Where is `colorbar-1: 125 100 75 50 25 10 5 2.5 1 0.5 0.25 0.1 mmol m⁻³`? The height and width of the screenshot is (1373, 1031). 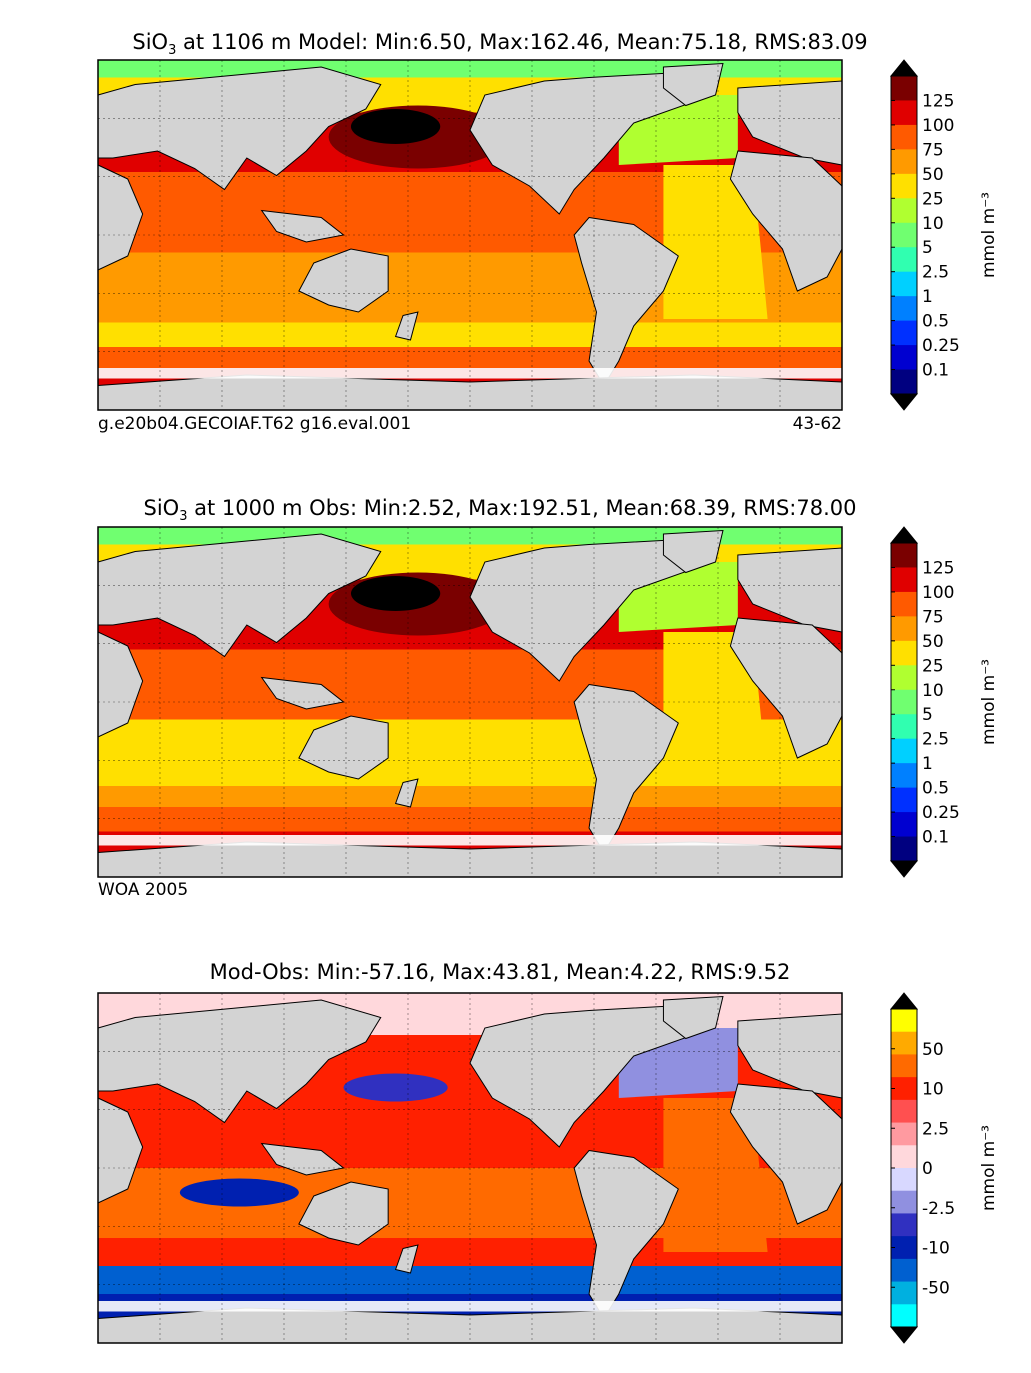
colorbar-1: 125 100 75 50 25 10 5 2.5 1 0.5 0.25 0.1 mmol m⁻³ is located at coordinates (944, 235).